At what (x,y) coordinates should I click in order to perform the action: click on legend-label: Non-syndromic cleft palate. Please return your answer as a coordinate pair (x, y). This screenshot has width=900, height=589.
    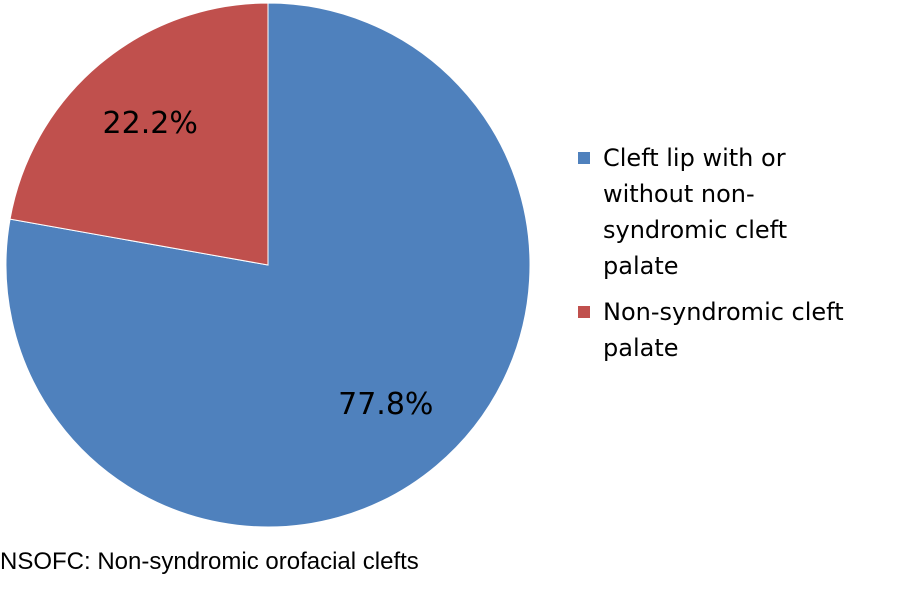
    Looking at the image, I should click on (723, 330).